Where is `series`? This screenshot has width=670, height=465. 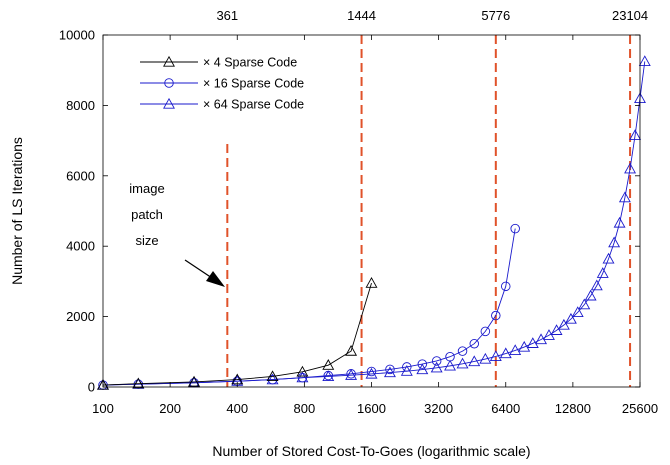 series is located at coordinates (237, 333).